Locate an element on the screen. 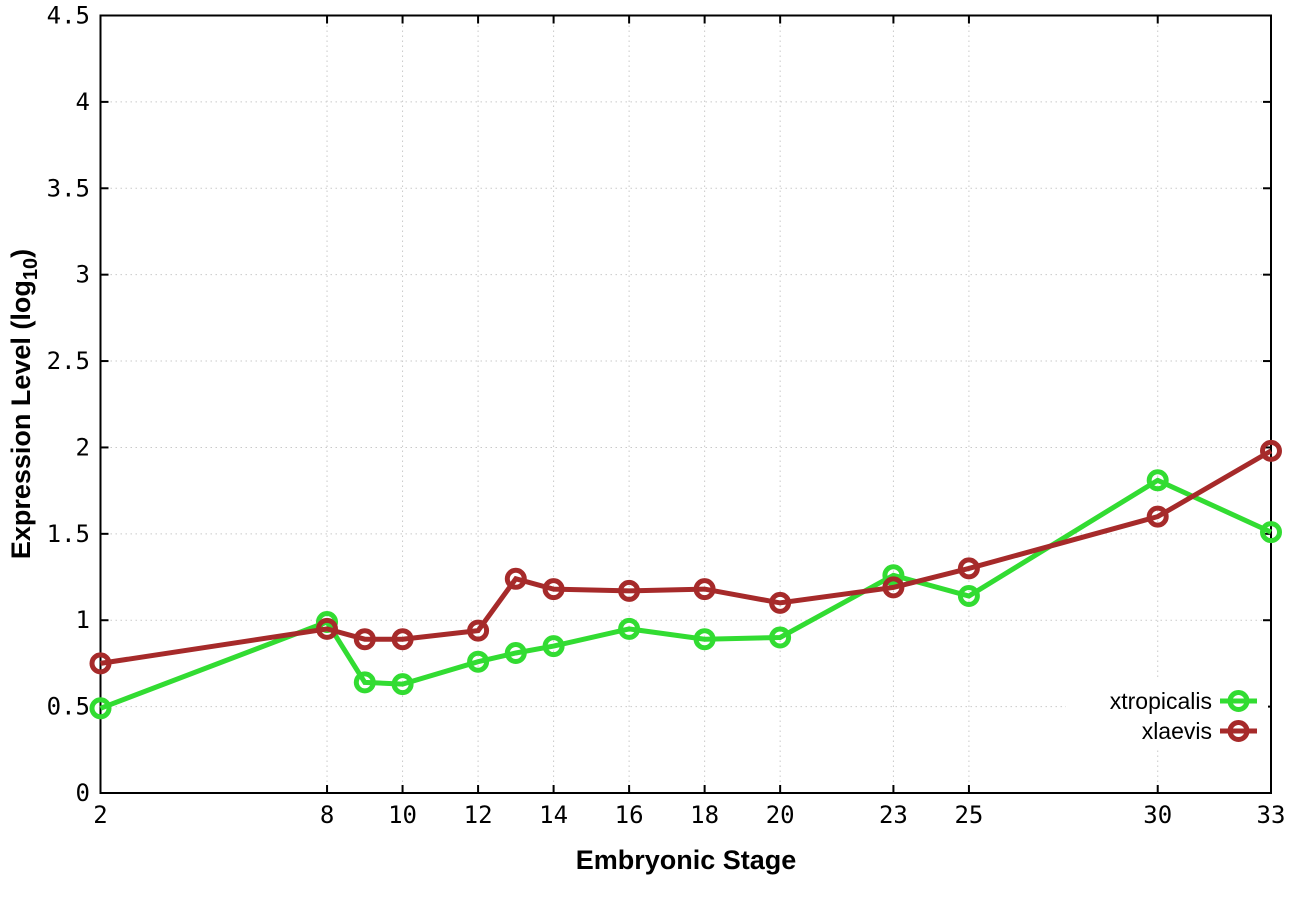 The width and height of the screenshot is (1296, 907). x-tick-labels: 2 8 10 12 14 16 18 20 23 25 30 33 is located at coordinates (689, 815).